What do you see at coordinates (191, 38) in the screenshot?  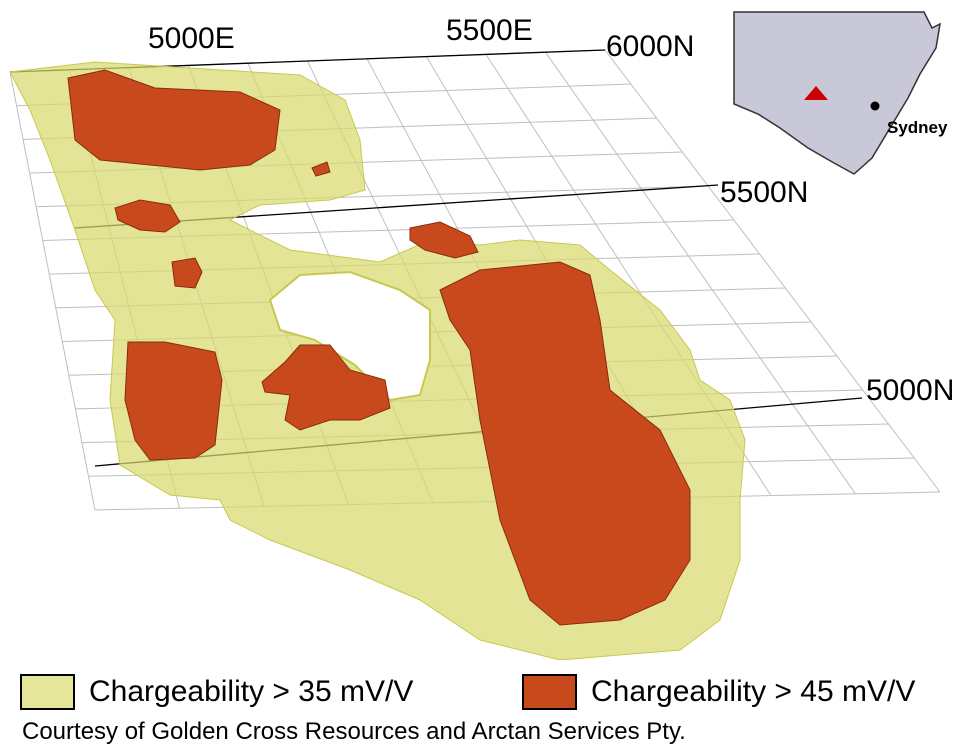 I see `grid-label-5000e: 5000E` at bounding box center [191, 38].